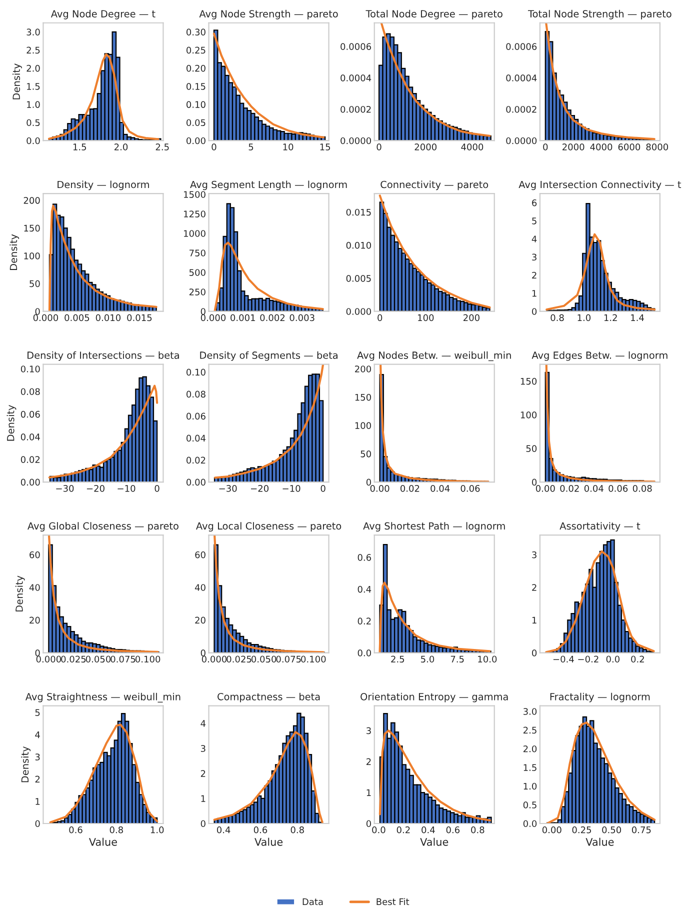 This screenshot has height=915, width=686. Describe the element at coordinates (123, 659) in the screenshot. I see `x-tick-label: 0.075` at that location.